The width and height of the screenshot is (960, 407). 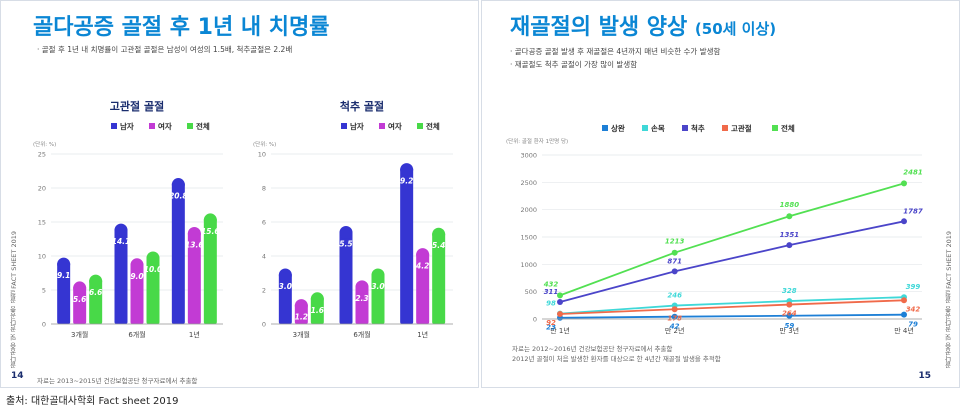 What do you see at coordinates (194, 245) in the screenshot?
I see `bar-value-label: 13.6` at bounding box center [194, 245].